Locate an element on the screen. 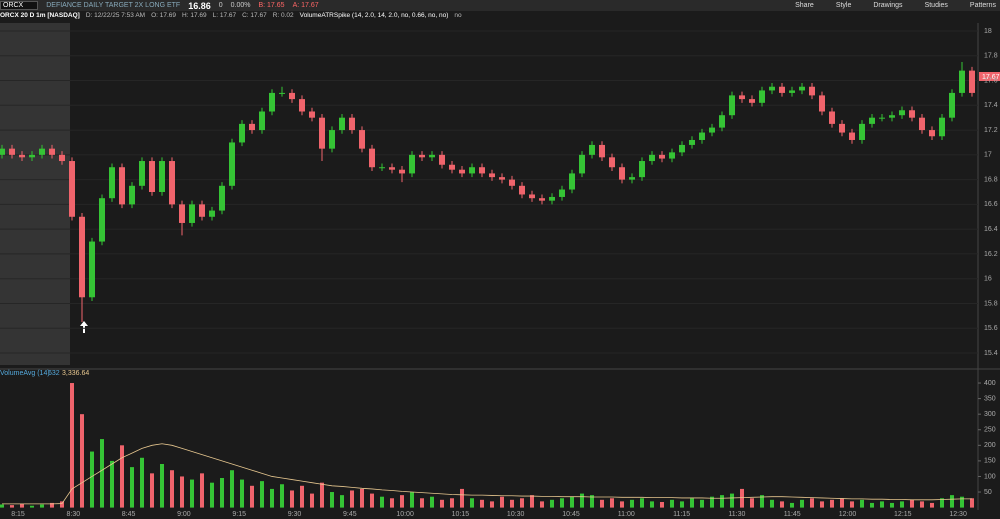  y-tick-label: 17.8 is located at coordinates (991, 56).